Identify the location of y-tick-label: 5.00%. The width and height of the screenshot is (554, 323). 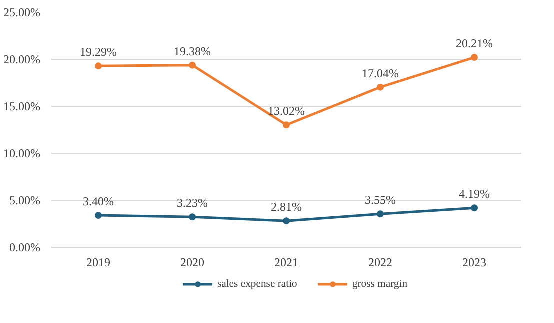
(25, 201).